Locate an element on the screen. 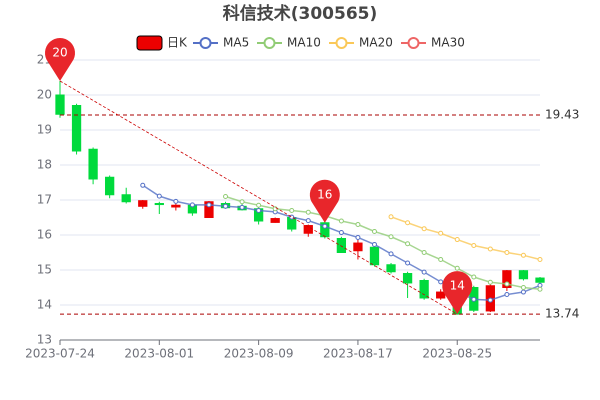 The height and width of the screenshot is (400, 600). x-tick-label: 2023-08-17 is located at coordinates (358, 354).